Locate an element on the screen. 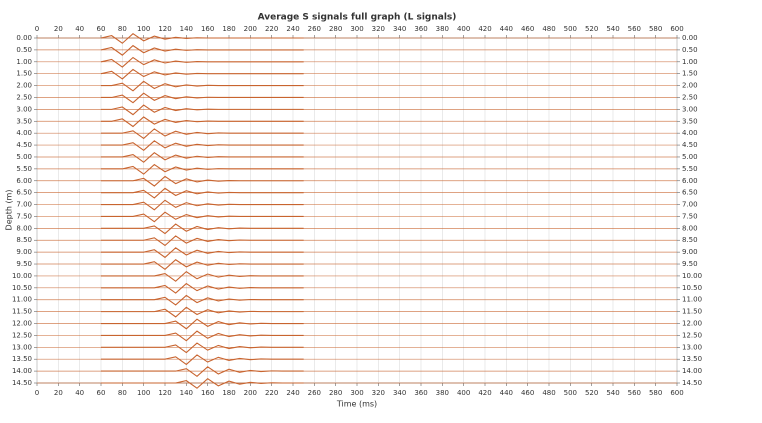 This screenshot has width=762, height=423. y-tick-label: 5.00 is located at coordinates (690, 157).